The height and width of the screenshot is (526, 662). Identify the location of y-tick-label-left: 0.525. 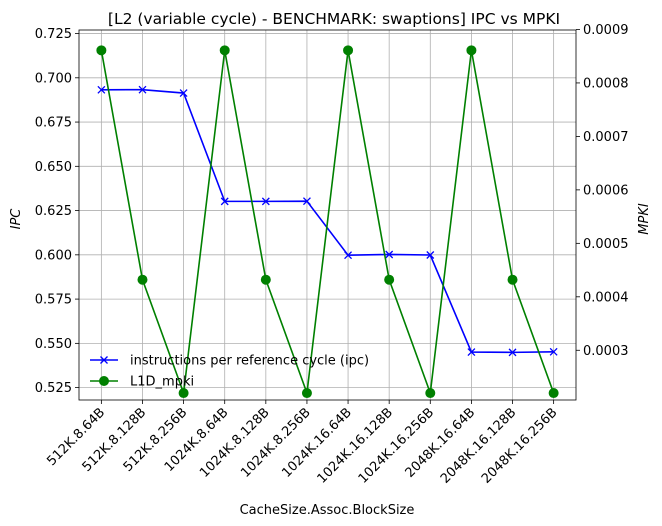
(53, 388).